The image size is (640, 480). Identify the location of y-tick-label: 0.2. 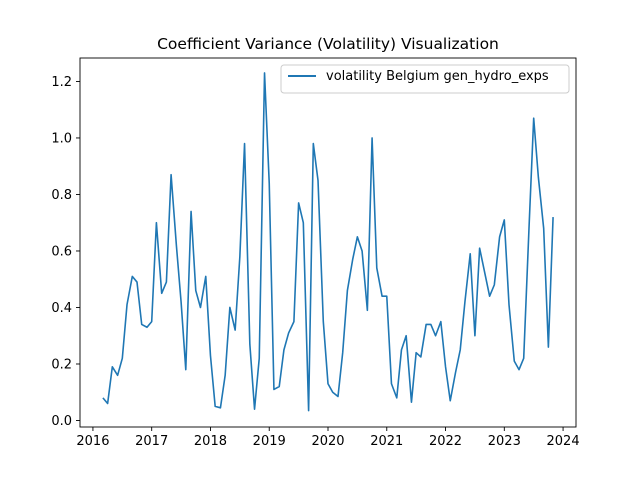
(61, 364).